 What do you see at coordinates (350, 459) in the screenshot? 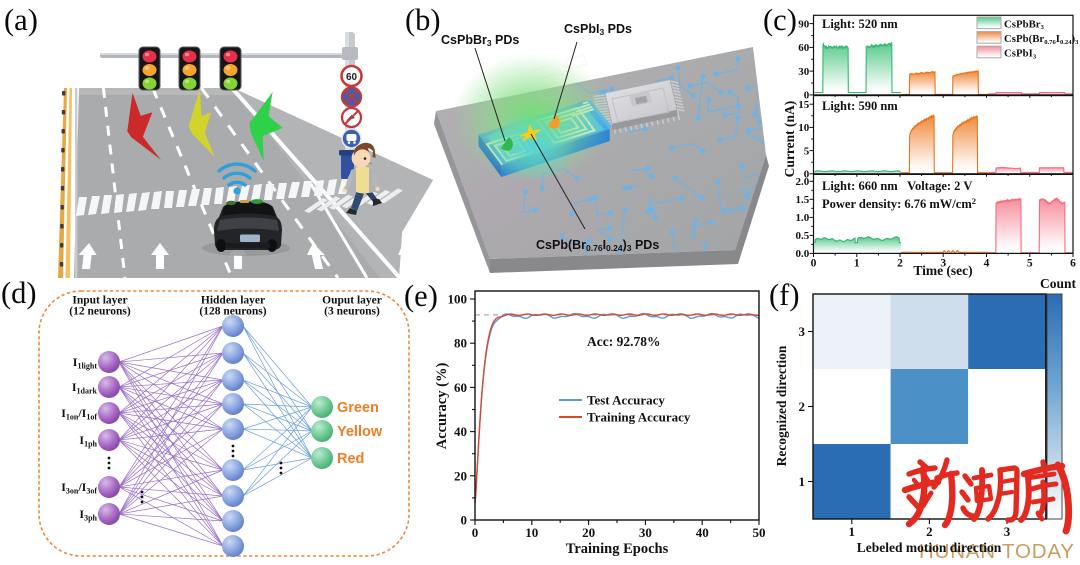
I see `svg-text: Red` at bounding box center [350, 459].